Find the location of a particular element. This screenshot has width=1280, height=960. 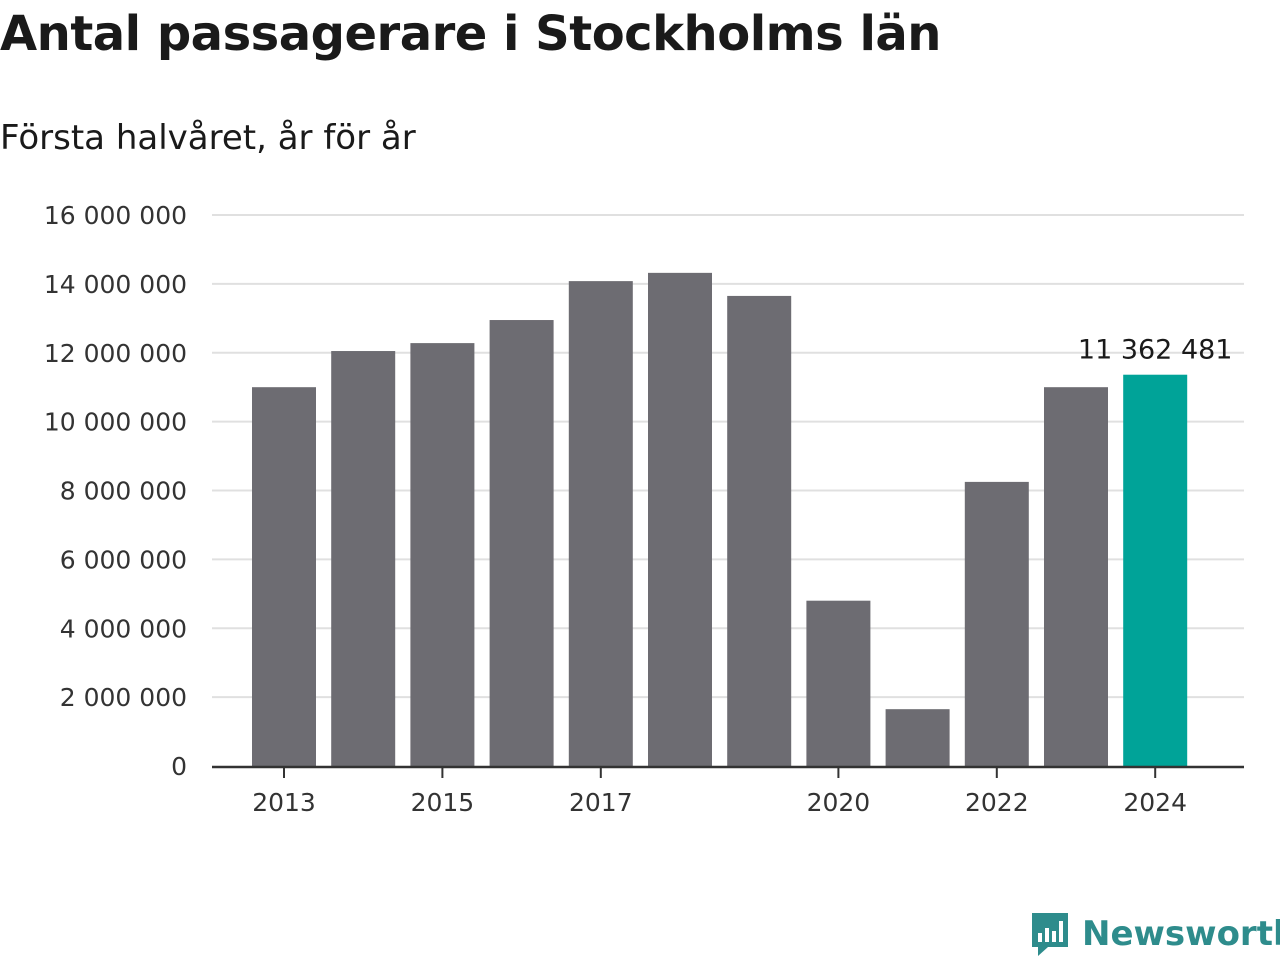

bar-2013 is located at coordinates (284, 576).